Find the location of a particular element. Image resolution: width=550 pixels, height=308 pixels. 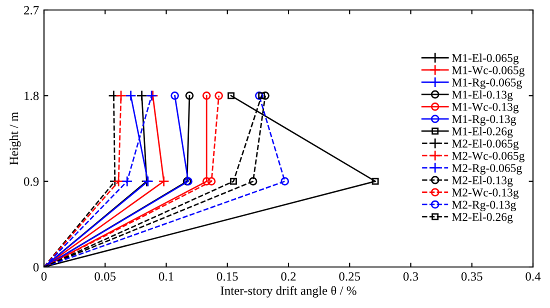

x-tick-label: 0.05 is located at coordinates (105, 276).